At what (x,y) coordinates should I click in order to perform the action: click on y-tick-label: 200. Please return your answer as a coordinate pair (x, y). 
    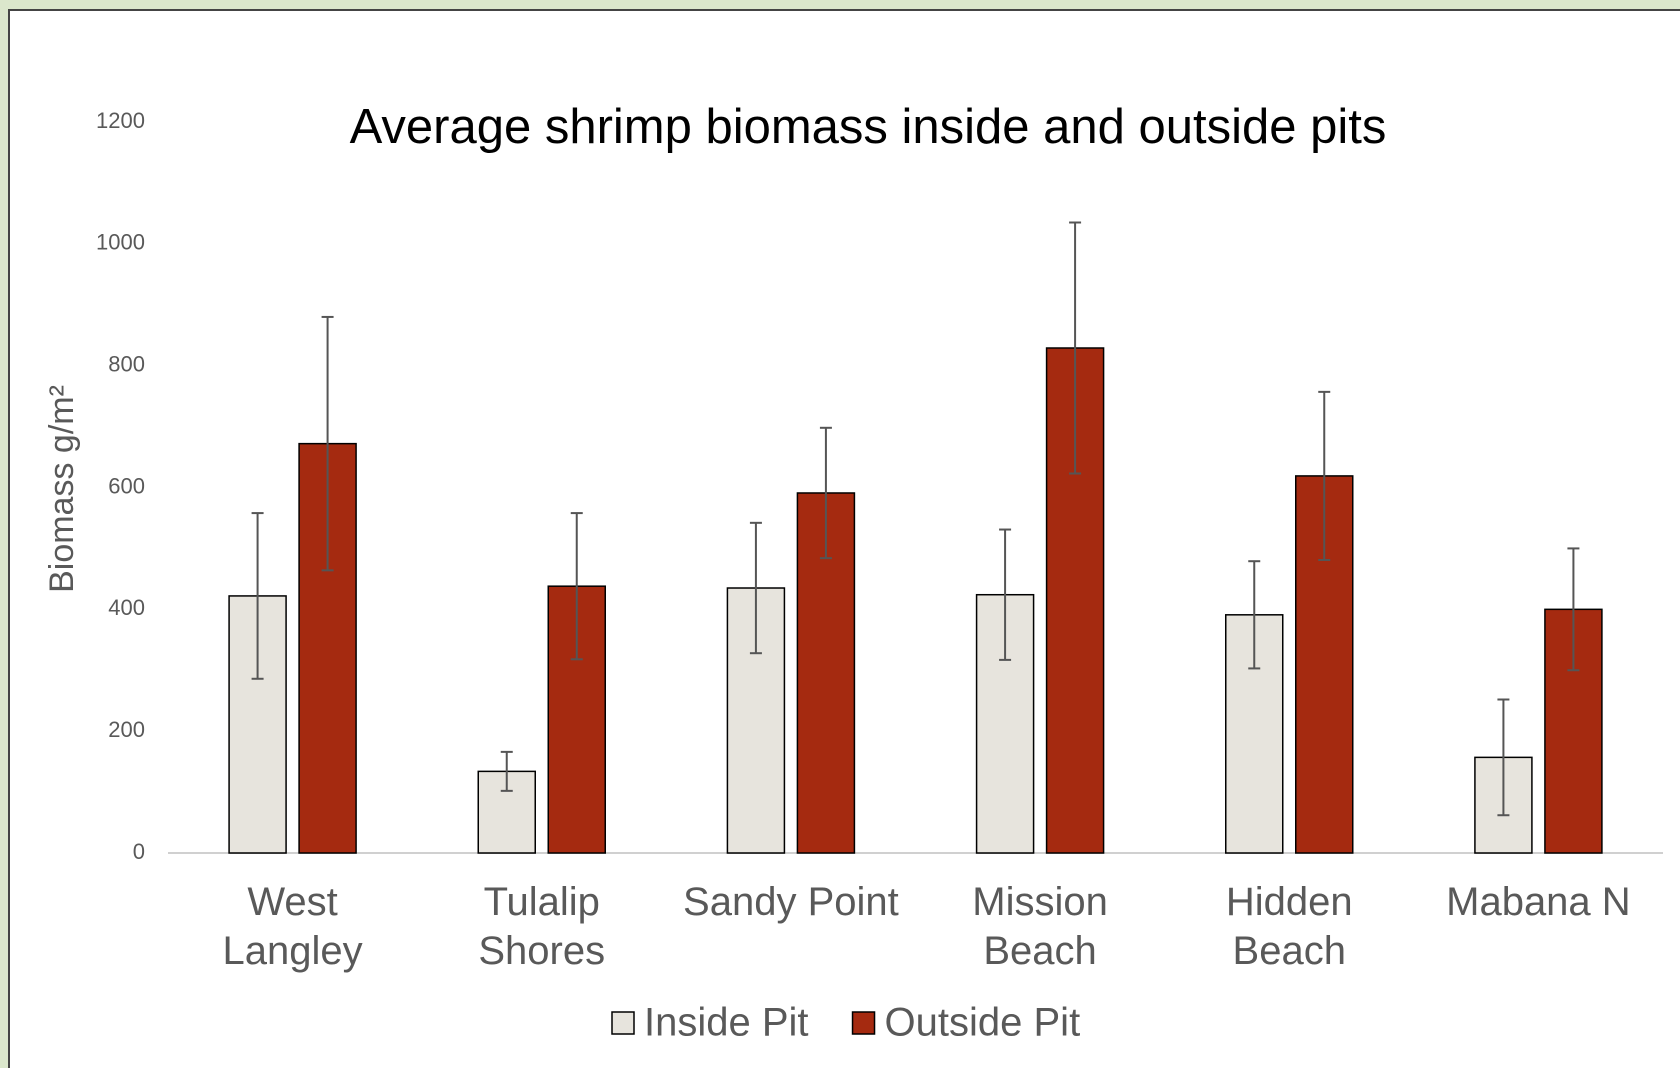
    Looking at the image, I should click on (126, 729).